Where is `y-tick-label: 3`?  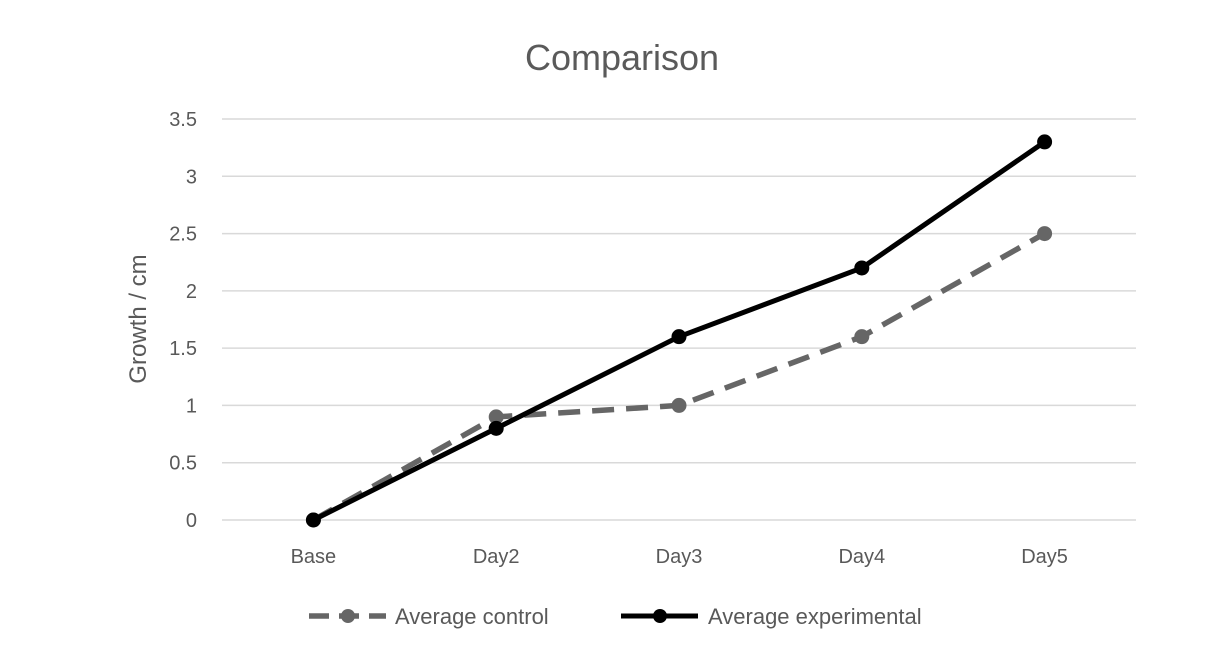 y-tick-label: 3 is located at coordinates (191, 177).